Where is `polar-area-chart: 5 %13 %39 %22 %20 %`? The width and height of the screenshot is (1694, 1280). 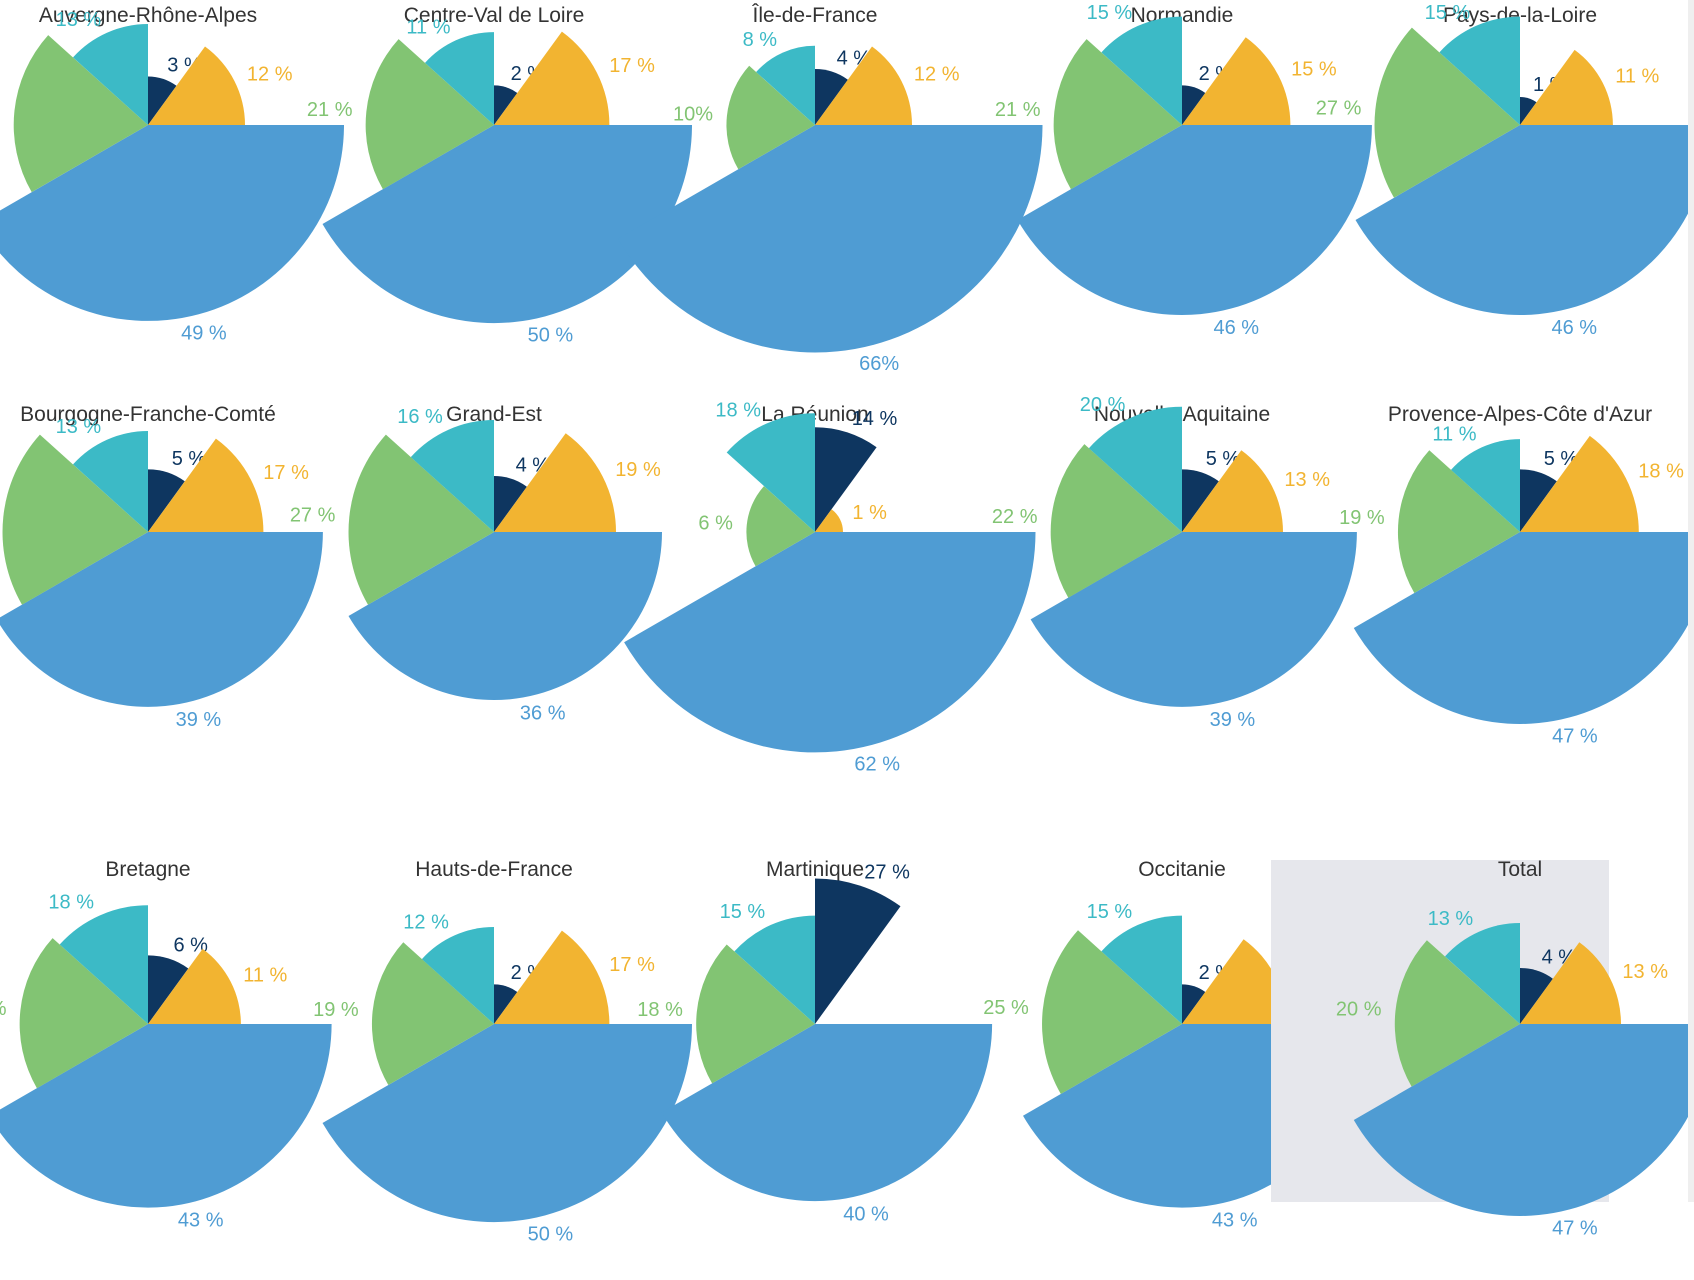 polar-area-chart: 5 %13 %39 %22 %20 % is located at coordinates (1115, 610).